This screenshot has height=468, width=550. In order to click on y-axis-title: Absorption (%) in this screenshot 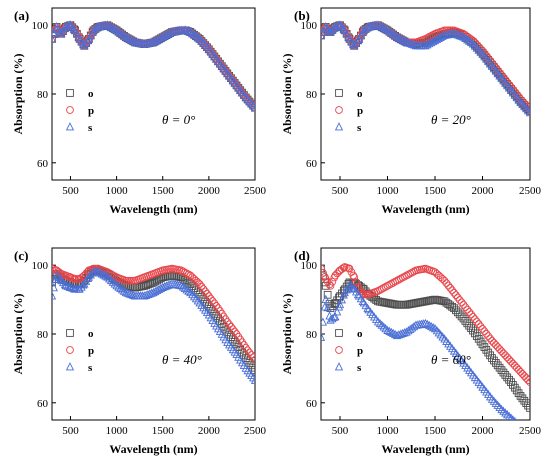, I will do `click(18, 93)`.